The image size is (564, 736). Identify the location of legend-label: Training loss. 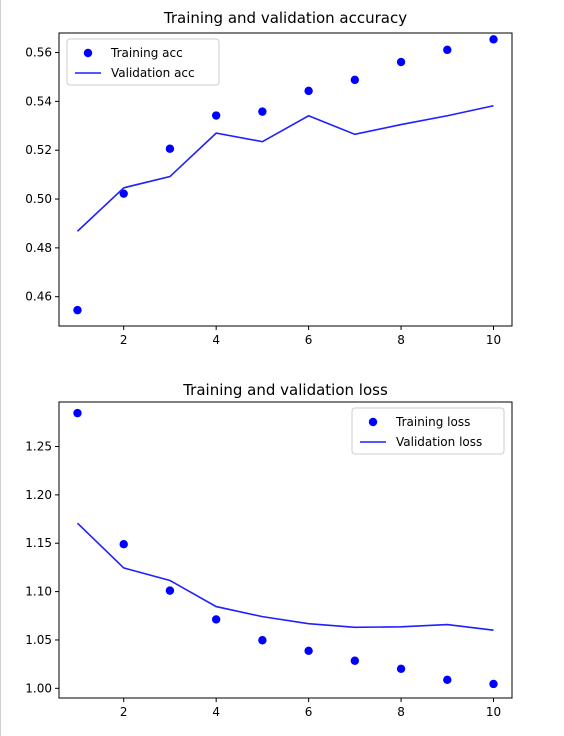
(432, 422).